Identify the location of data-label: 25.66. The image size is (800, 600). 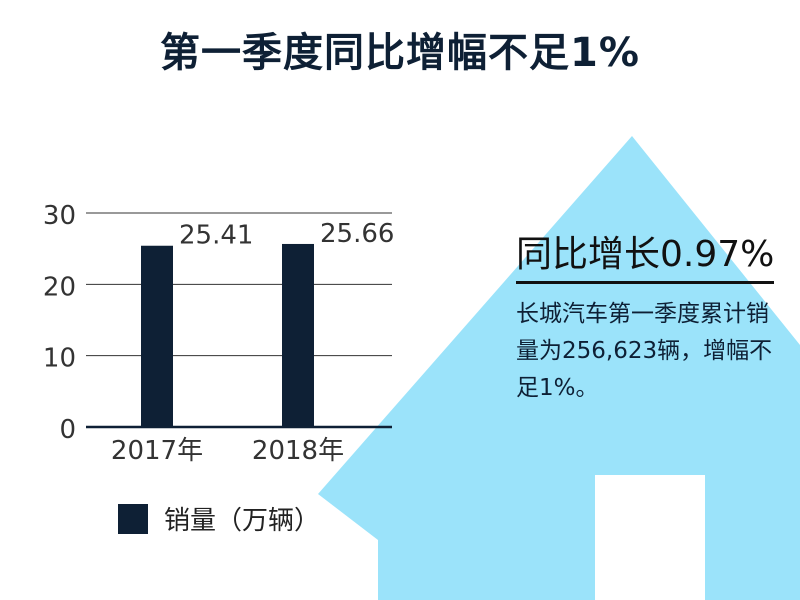
(357, 234).